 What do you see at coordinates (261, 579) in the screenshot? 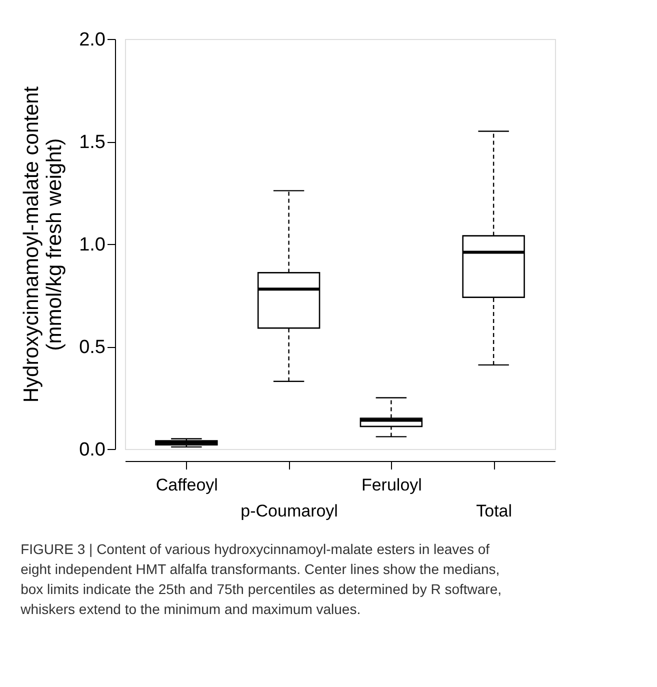
I see `caption: FIGURE 3 | Content of various hydroxycinnamoyl-malate esters in leaves of eight independent HMT alfalfa transformants. Center lines show the medians, box limits indicate the 25th and 75th percentiles as determined by R software, whiskers extend to the minimum and maximum values.` at bounding box center [261, 579].